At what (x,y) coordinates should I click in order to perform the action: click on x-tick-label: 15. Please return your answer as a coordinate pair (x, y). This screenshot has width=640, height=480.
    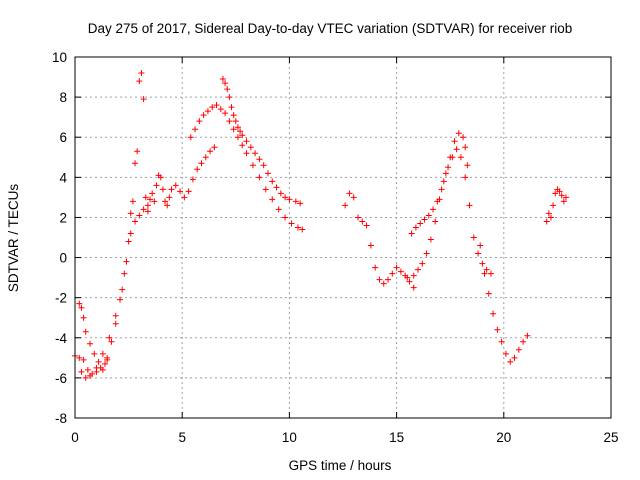
    Looking at the image, I should click on (396, 437).